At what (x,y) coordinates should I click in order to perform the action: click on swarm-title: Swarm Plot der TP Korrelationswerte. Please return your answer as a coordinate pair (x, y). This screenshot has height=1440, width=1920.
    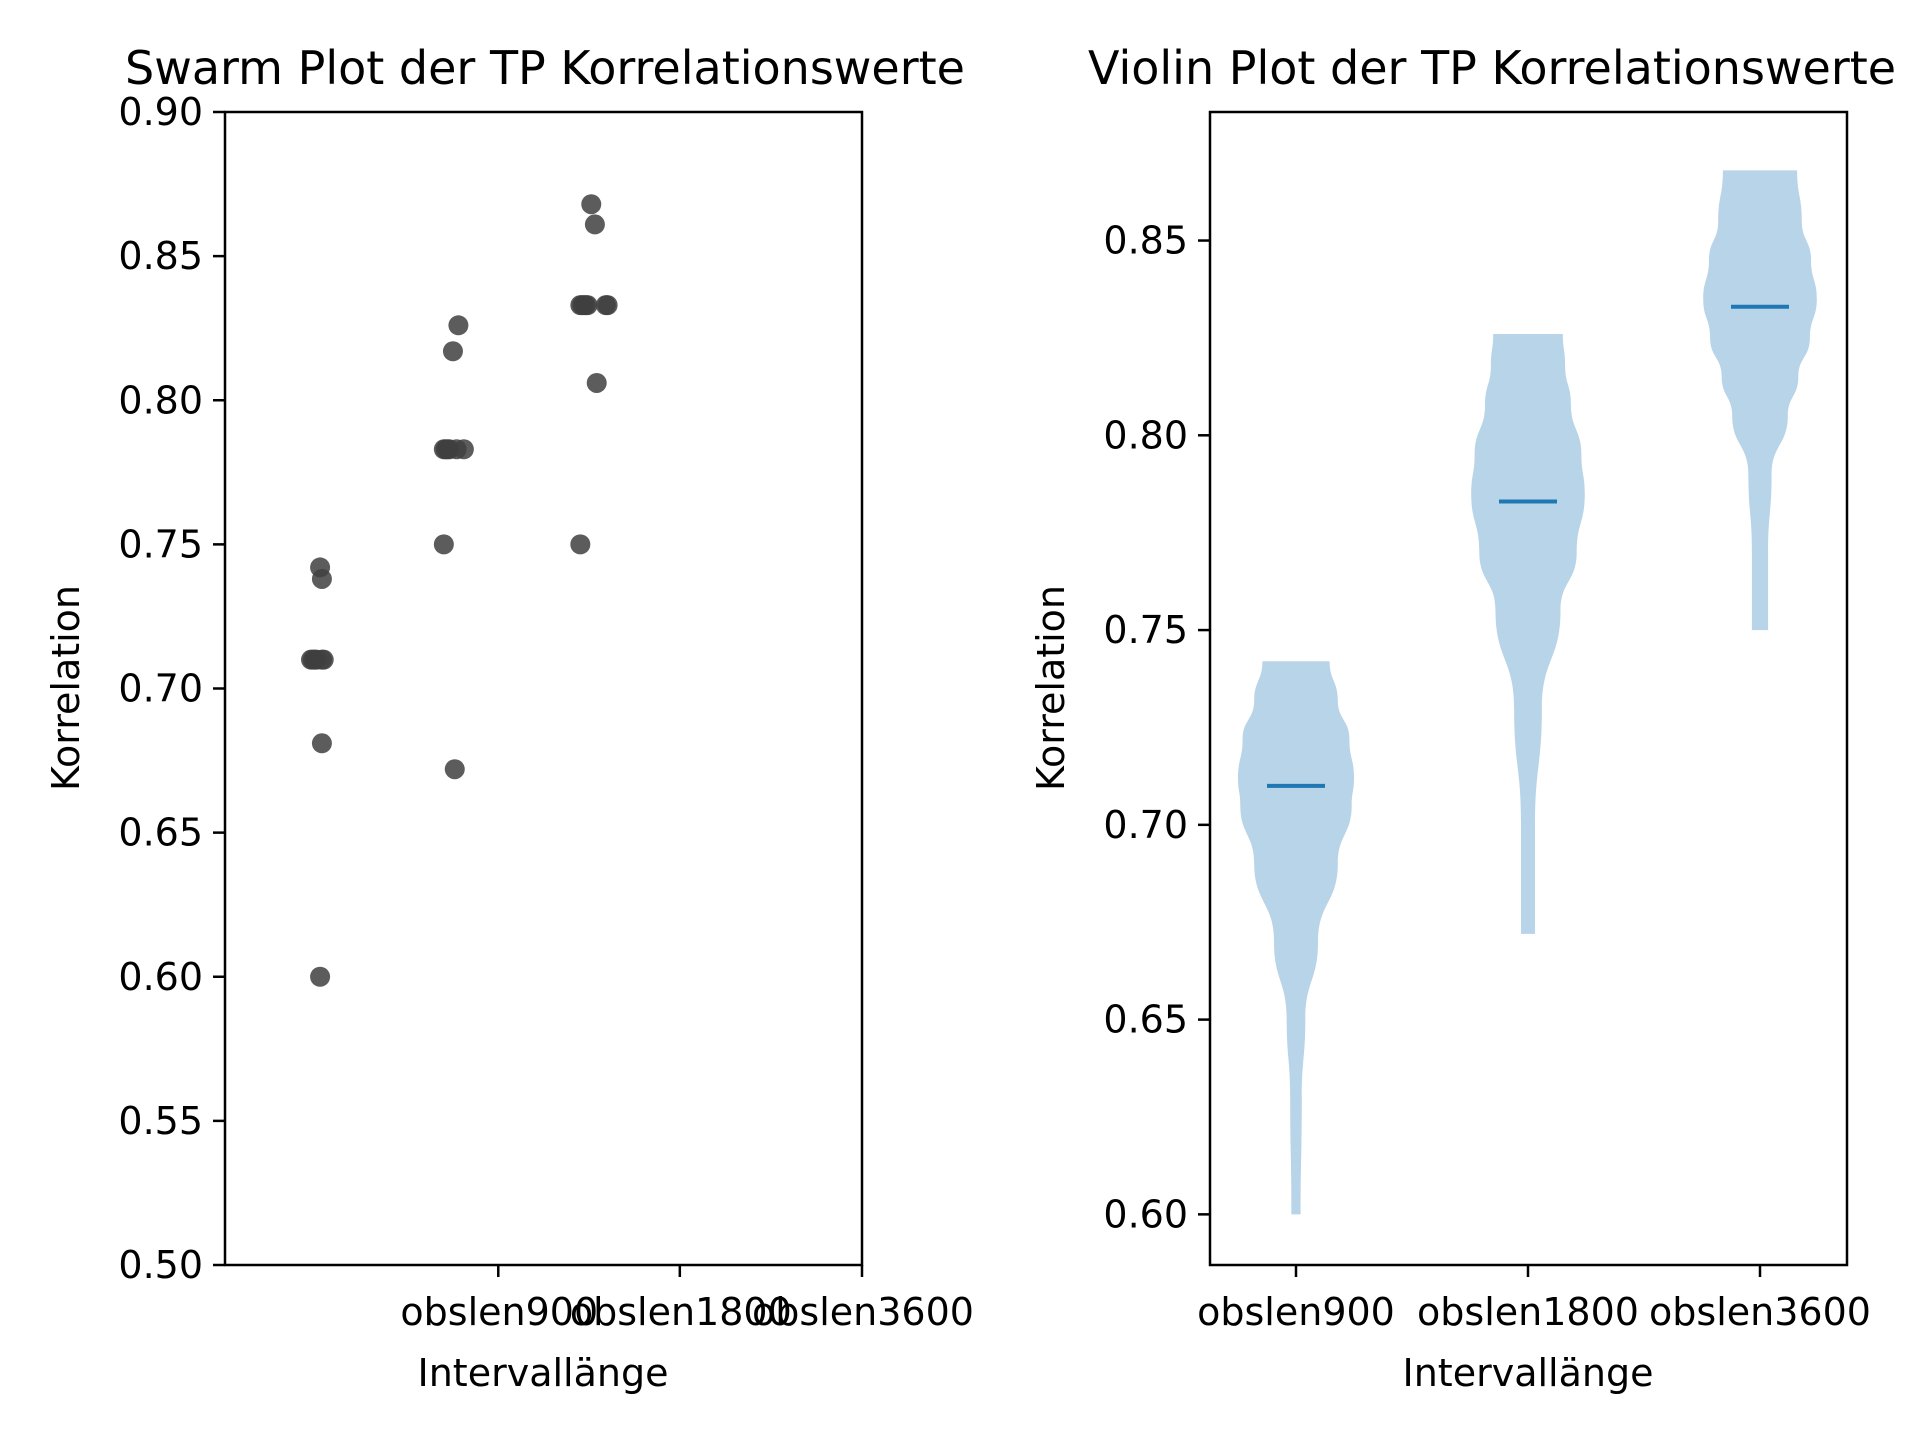
    Looking at the image, I should click on (545, 68).